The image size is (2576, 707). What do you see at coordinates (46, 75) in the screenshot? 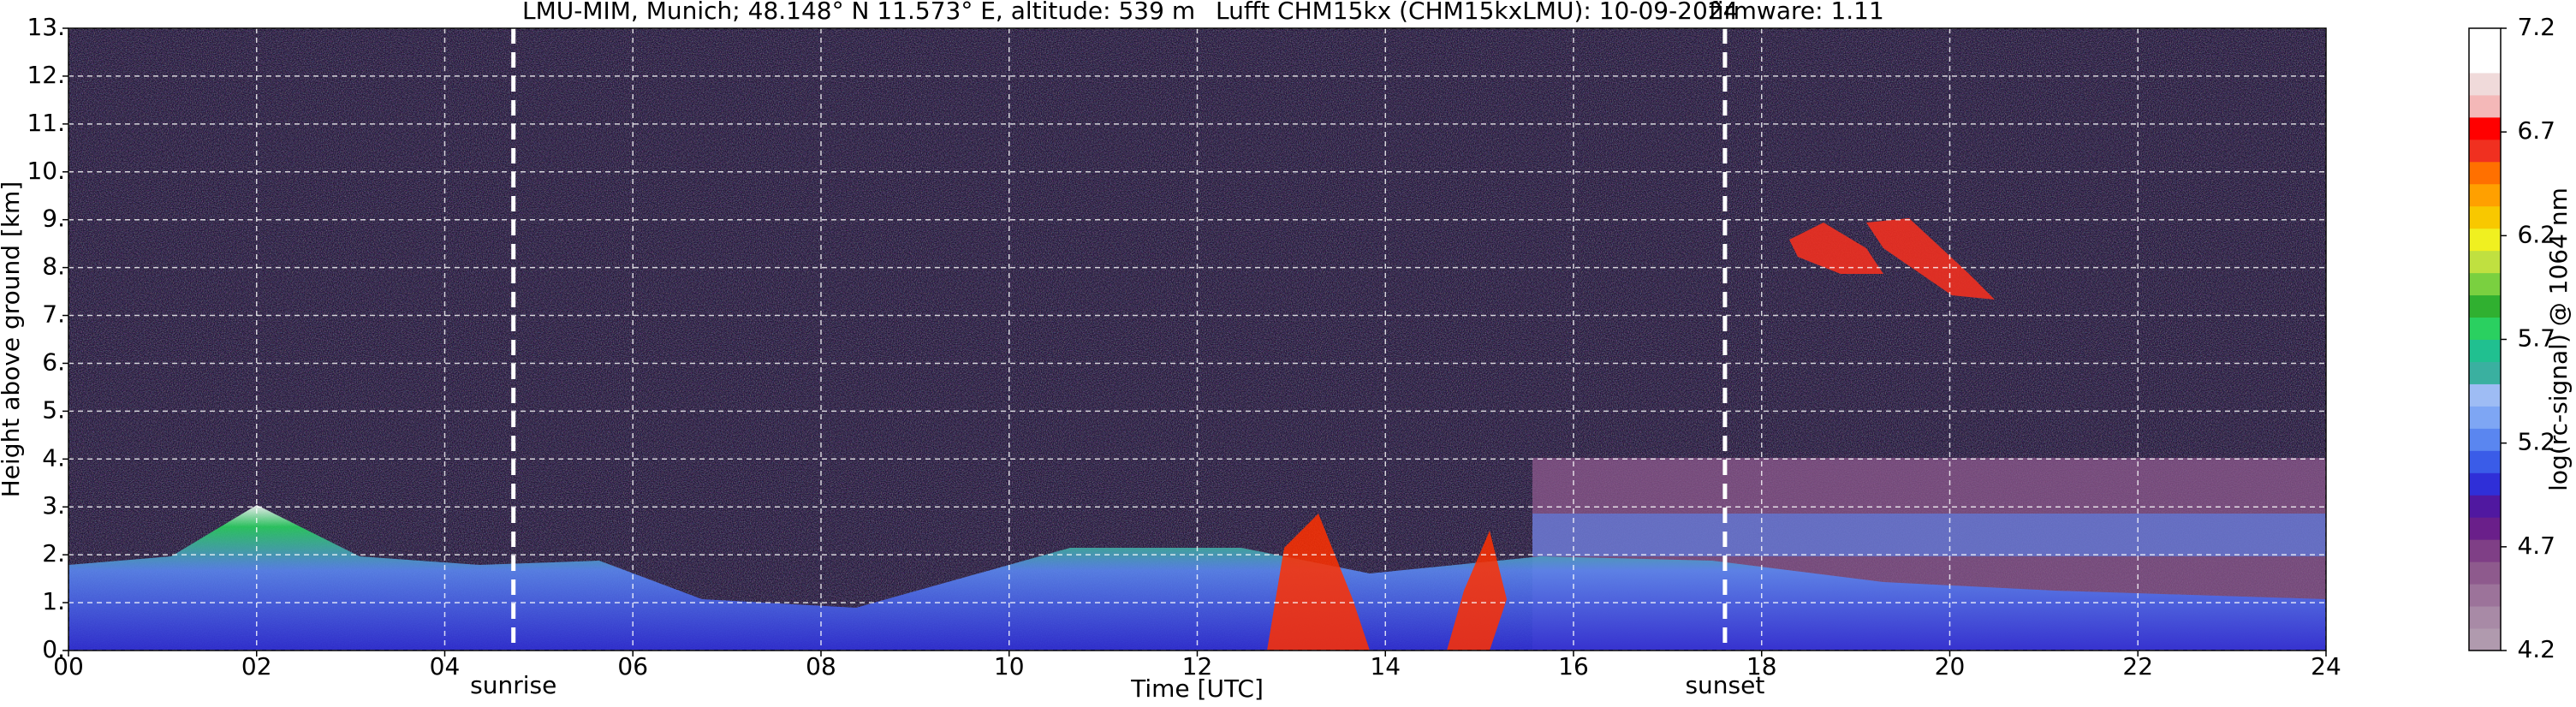
I see `y-tick-label: 12.` at bounding box center [46, 75].